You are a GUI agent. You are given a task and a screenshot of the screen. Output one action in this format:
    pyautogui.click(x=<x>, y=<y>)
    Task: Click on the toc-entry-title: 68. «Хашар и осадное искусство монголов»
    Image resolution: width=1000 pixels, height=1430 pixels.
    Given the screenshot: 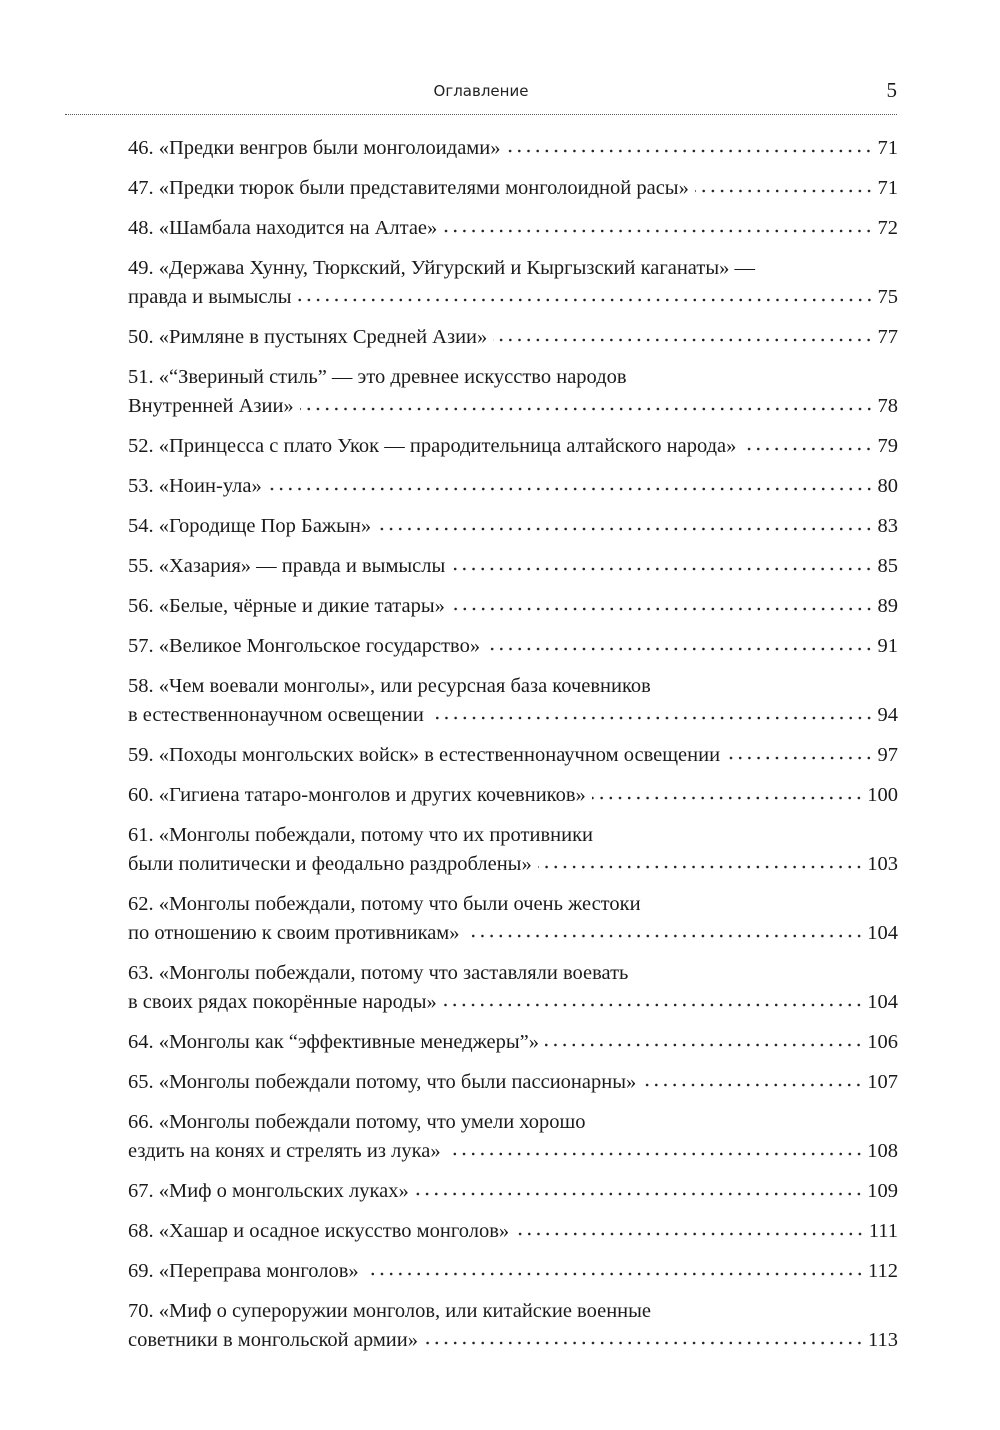 What is the action you would take?
    pyautogui.click(x=319, y=1231)
    